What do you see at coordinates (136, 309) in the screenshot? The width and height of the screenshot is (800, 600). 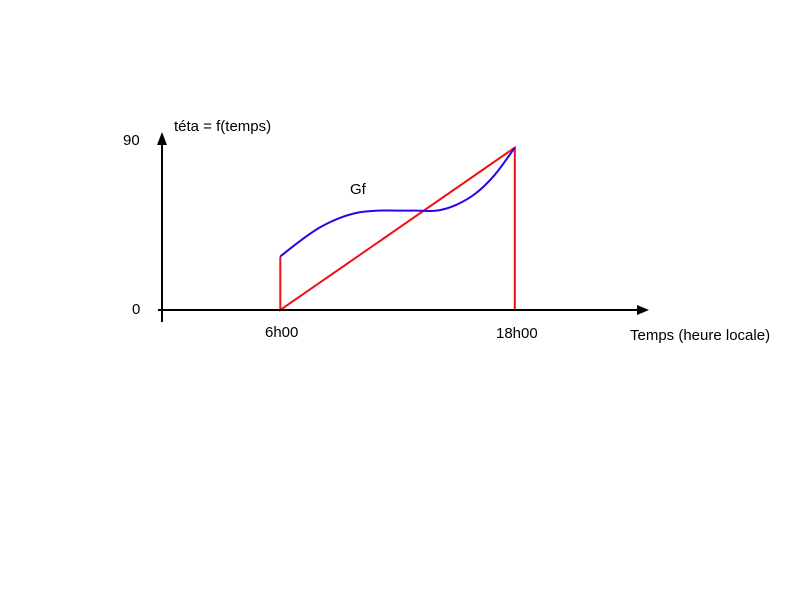 I see `y-tick-label-0: 0` at bounding box center [136, 309].